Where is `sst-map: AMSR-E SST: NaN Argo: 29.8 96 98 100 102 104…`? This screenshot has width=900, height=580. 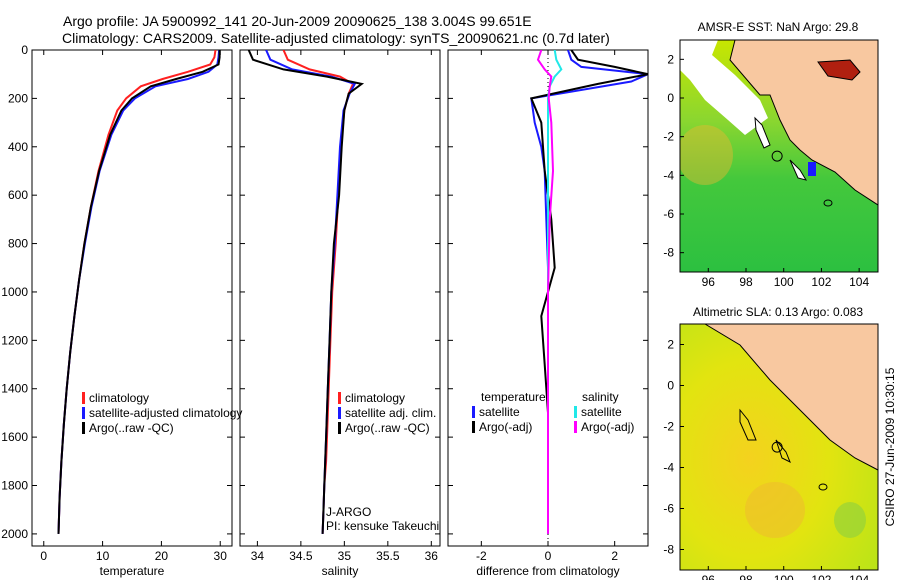
sst-map: AMSR-E SST: NaN Argo: 29.8 96 98 100 102 104… is located at coordinates (771, 154).